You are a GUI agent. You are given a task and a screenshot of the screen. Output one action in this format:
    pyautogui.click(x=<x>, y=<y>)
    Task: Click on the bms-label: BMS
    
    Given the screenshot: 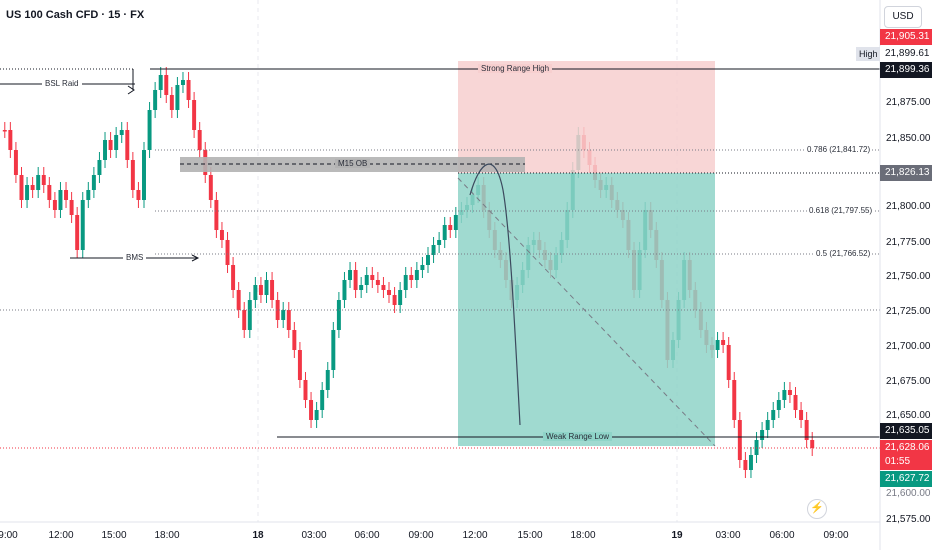 What is the action you would take?
    pyautogui.click(x=135, y=257)
    